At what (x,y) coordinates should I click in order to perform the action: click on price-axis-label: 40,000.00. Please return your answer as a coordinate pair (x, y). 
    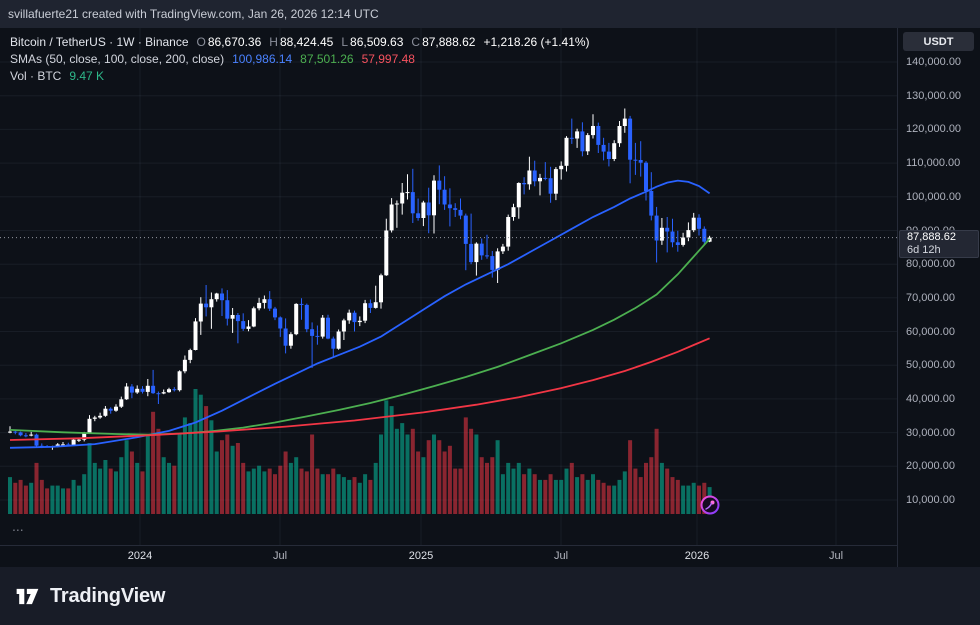
    Looking at the image, I should click on (930, 398).